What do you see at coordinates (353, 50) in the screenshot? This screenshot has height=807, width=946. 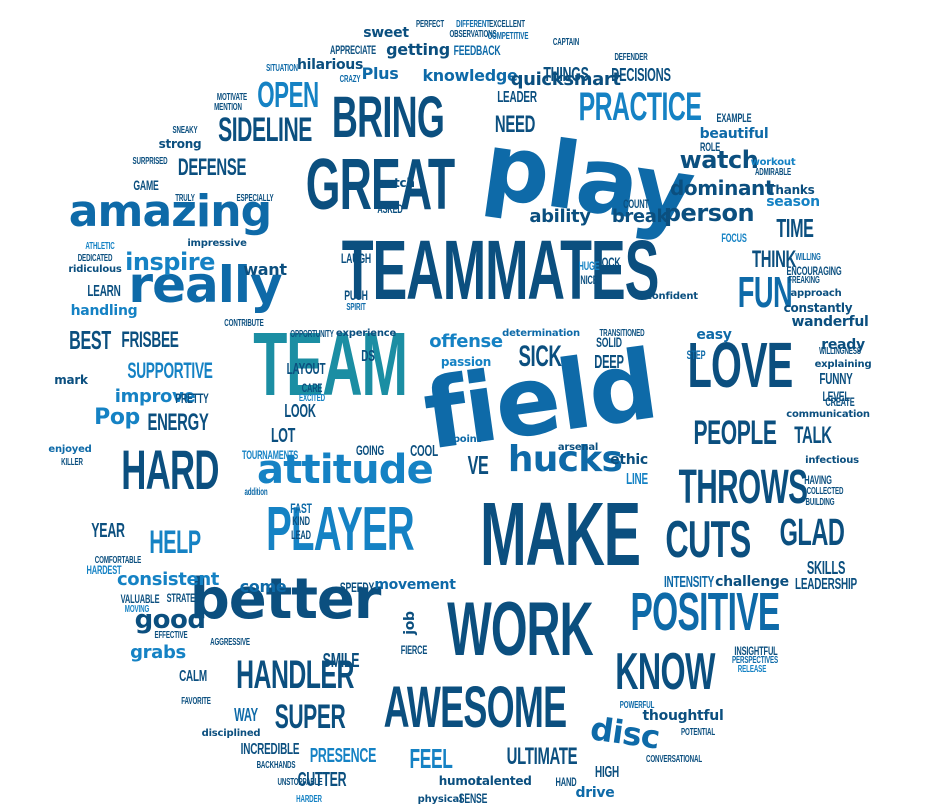 I see `word-appreciate: APPRECIATE` at bounding box center [353, 50].